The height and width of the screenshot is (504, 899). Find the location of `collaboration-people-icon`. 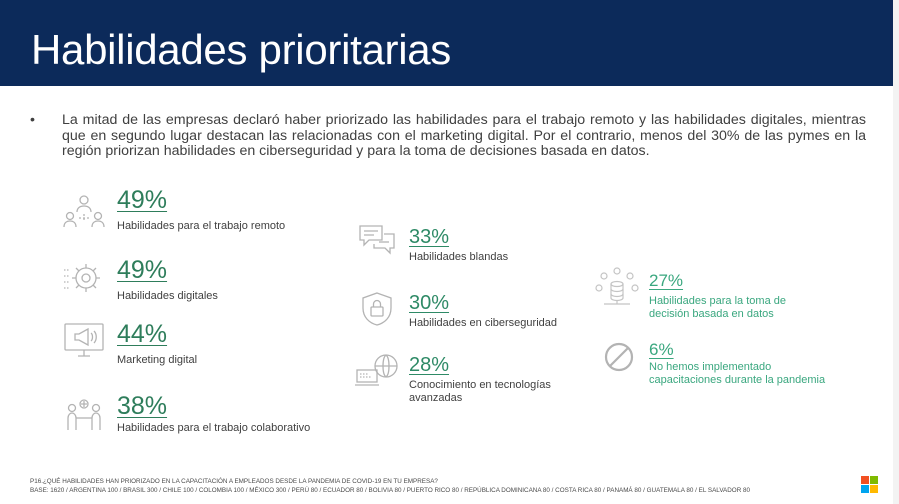

collaboration-people-icon is located at coordinates (84, 416).